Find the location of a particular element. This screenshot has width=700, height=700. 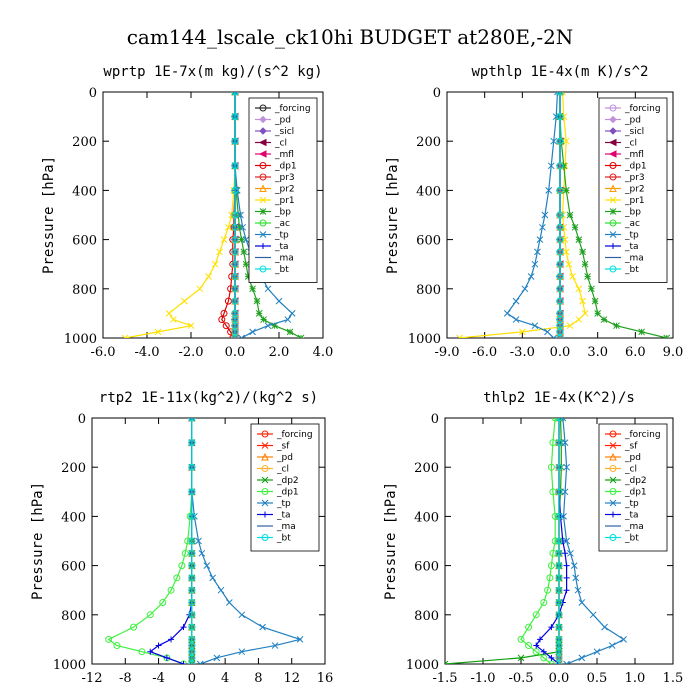

y-tick-label: 1000 is located at coordinates (424, 339).